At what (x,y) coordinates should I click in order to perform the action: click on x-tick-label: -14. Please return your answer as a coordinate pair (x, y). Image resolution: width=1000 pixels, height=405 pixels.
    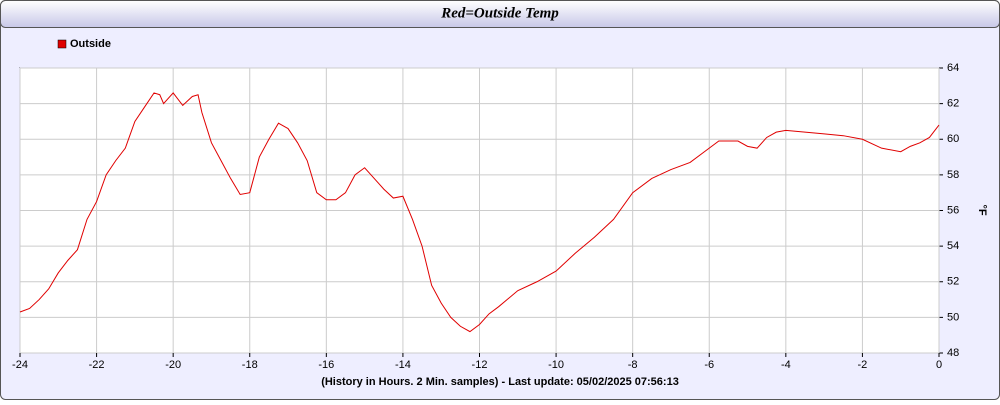
    Looking at the image, I should click on (403, 365).